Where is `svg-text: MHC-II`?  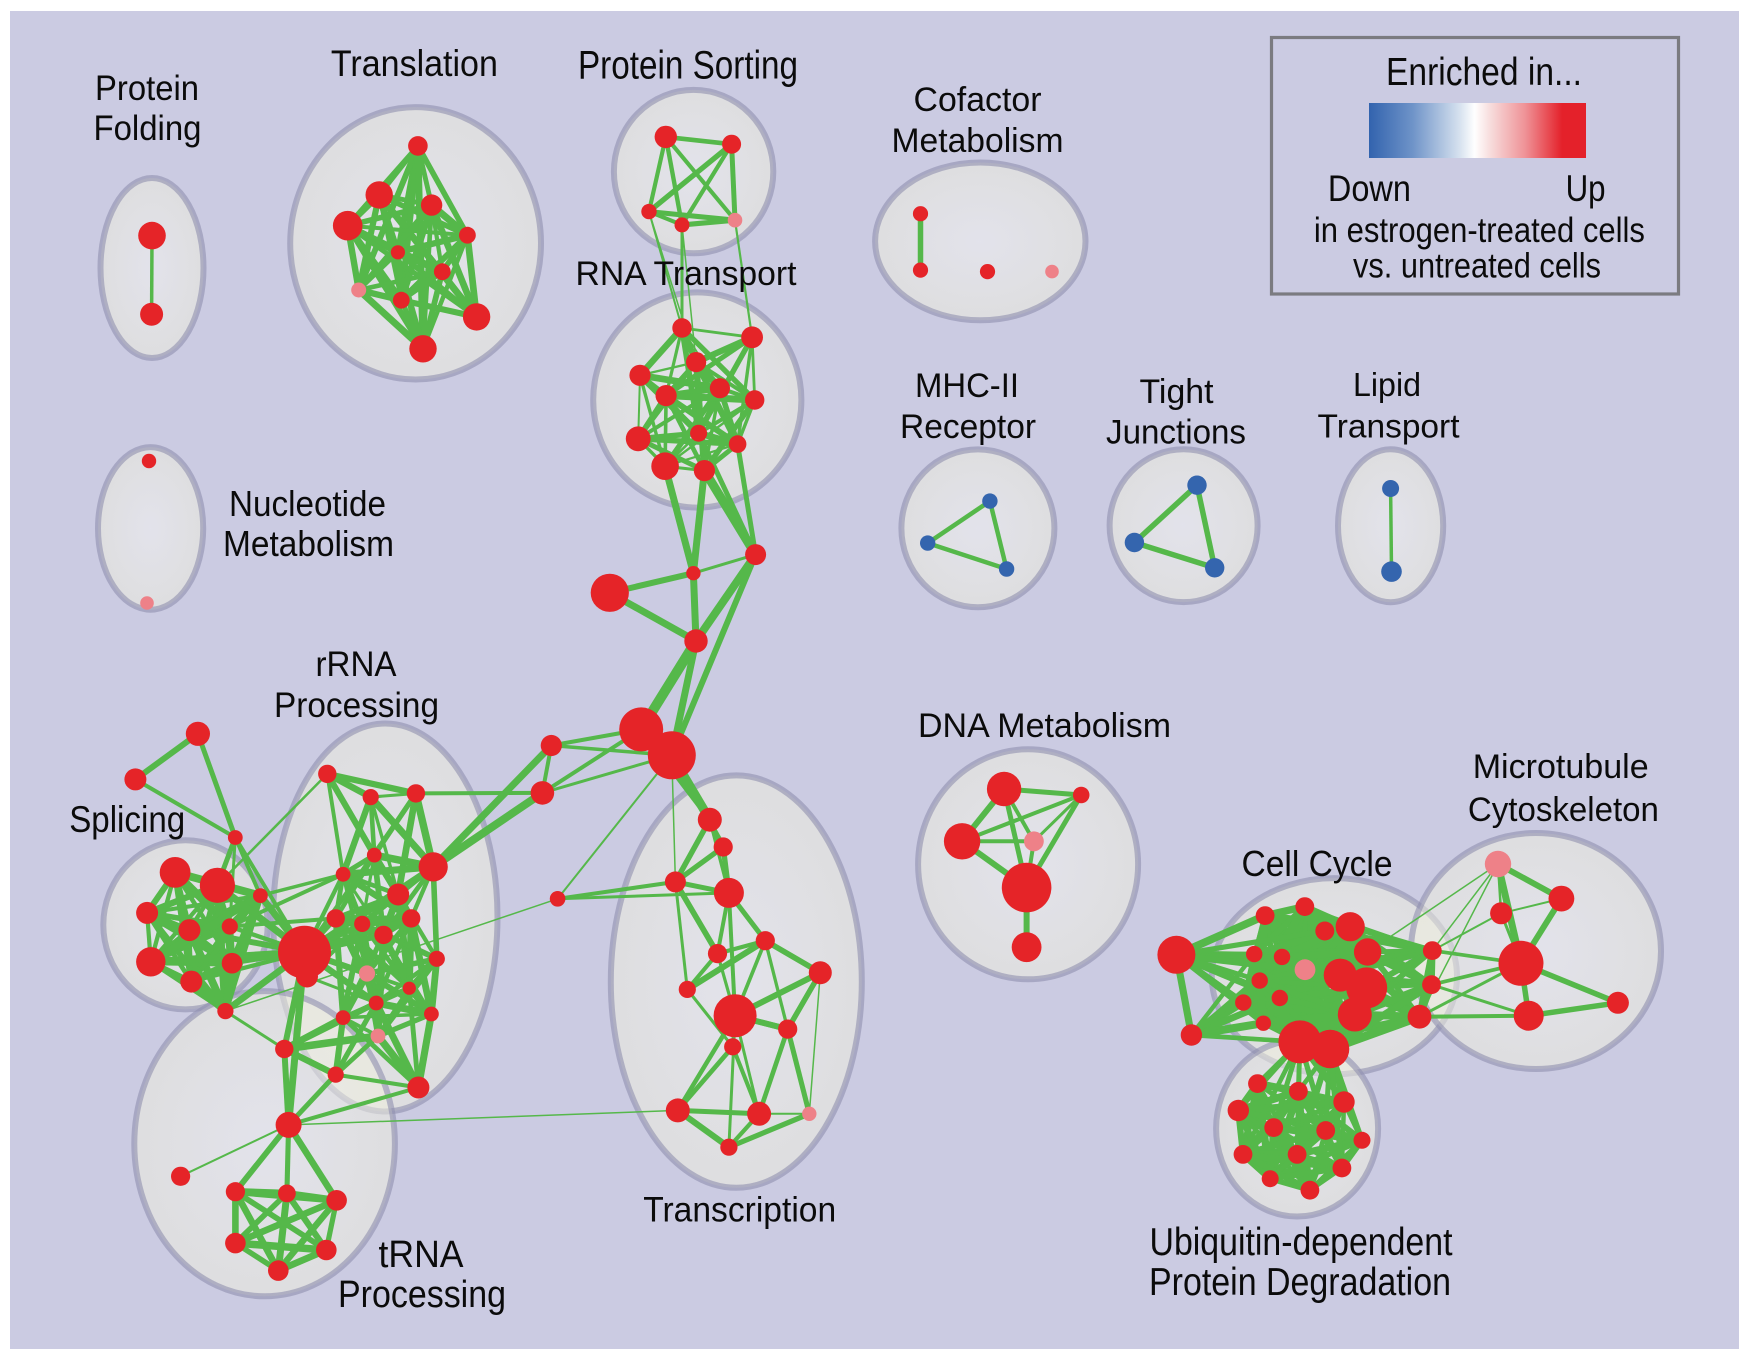 svg-text: MHC-II is located at coordinates (967, 386).